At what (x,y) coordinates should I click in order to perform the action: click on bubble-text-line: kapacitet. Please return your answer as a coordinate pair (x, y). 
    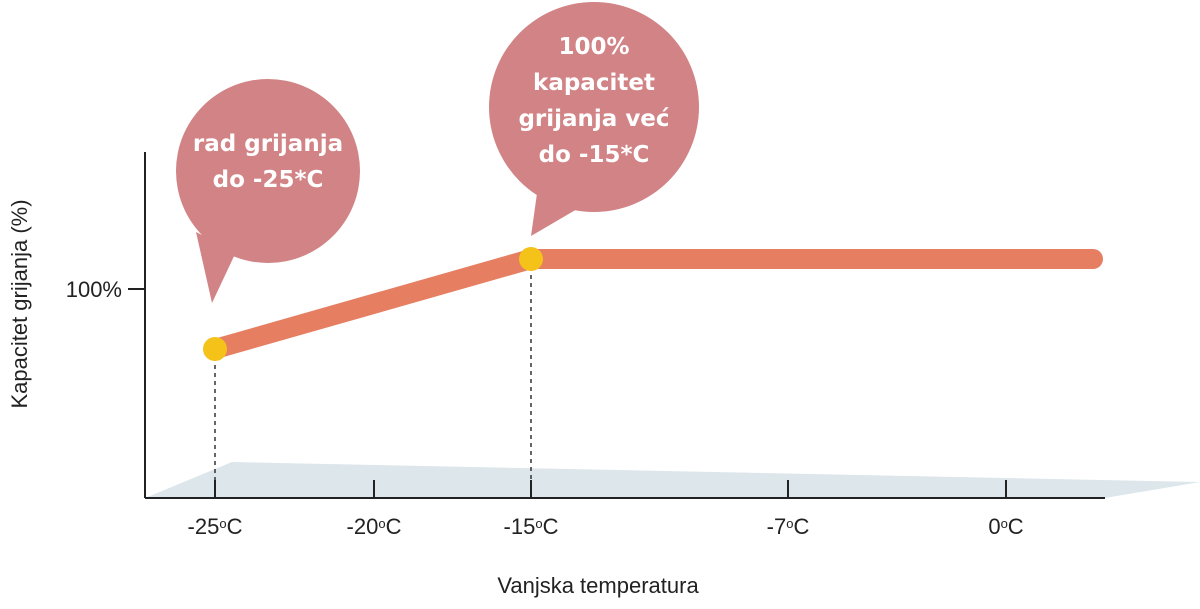
    Looking at the image, I should click on (594, 83).